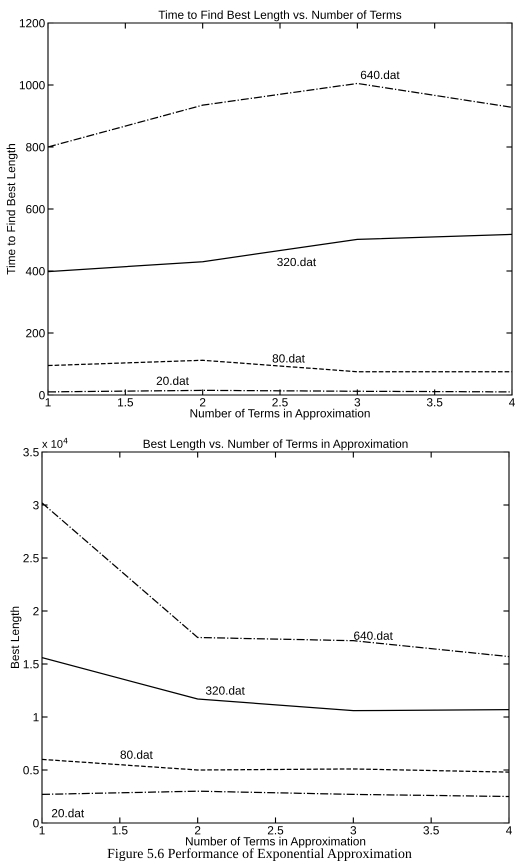 This screenshot has height=867, width=519. Describe the element at coordinates (32, 85) in the screenshot. I see `y-tick-label: 1000` at that location.